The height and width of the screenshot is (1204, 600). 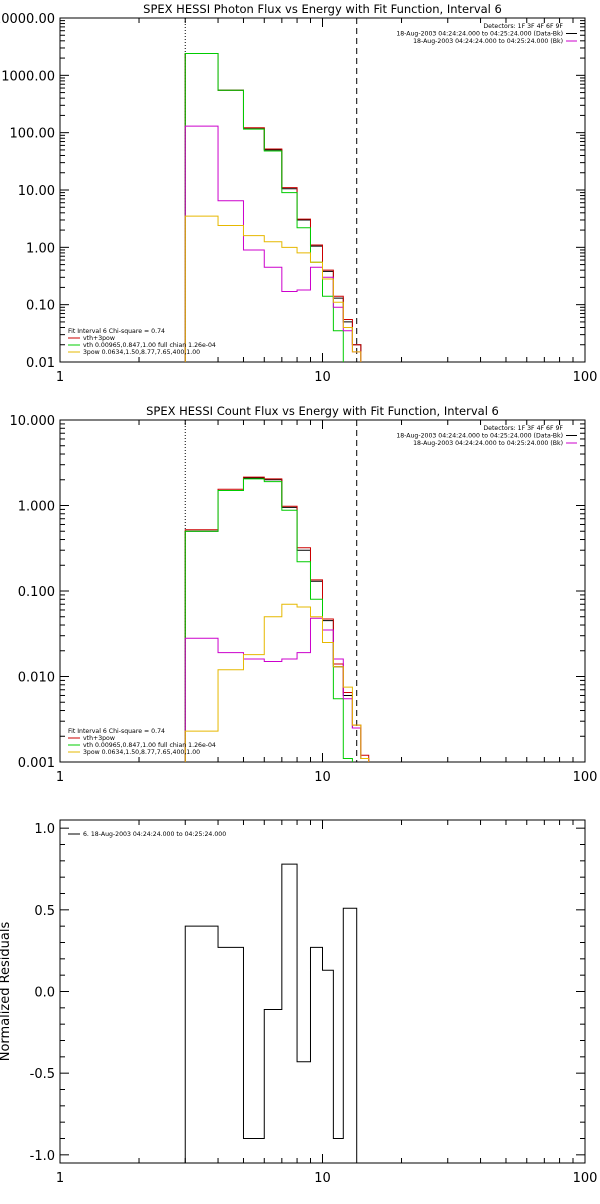 I want to click on series-4-histogram, so click(x=277, y=689).